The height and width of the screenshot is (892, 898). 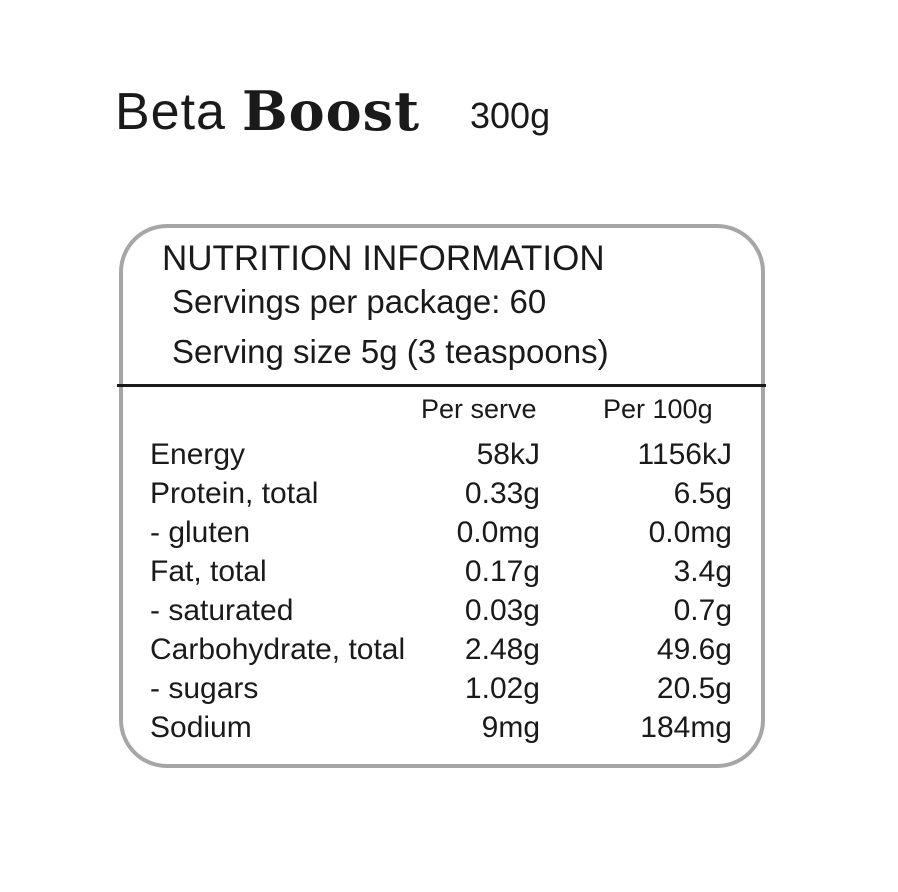 I want to click on column-header-per-serve: Per serve, so click(x=479, y=409).